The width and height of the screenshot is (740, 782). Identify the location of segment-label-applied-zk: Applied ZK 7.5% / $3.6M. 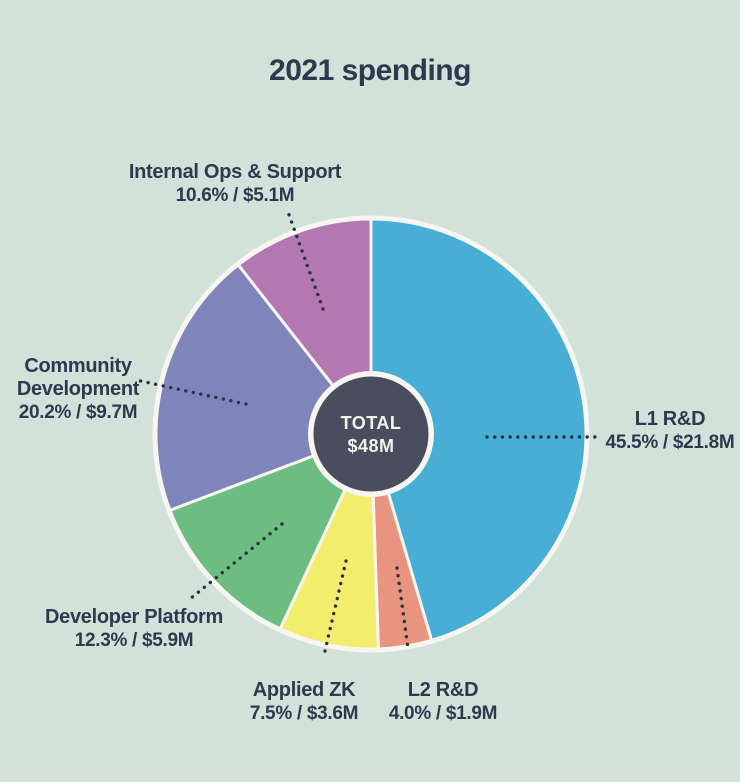
(304, 702).